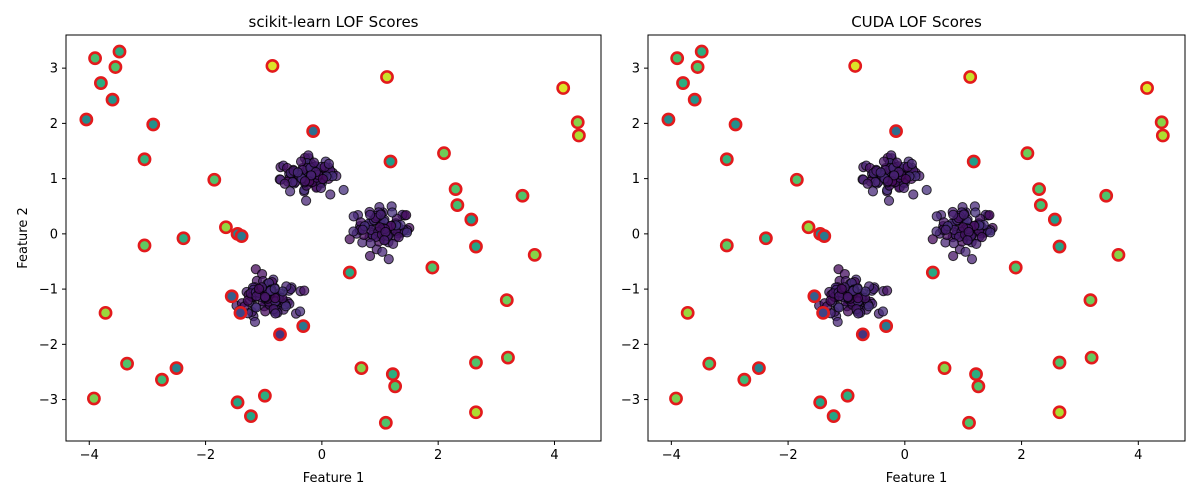 The height and width of the screenshot is (500, 1200). What do you see at coordinates (438, 455) in the screenshot?
I see `left-x-tick-label: 2` at bounding box center [438, 455].